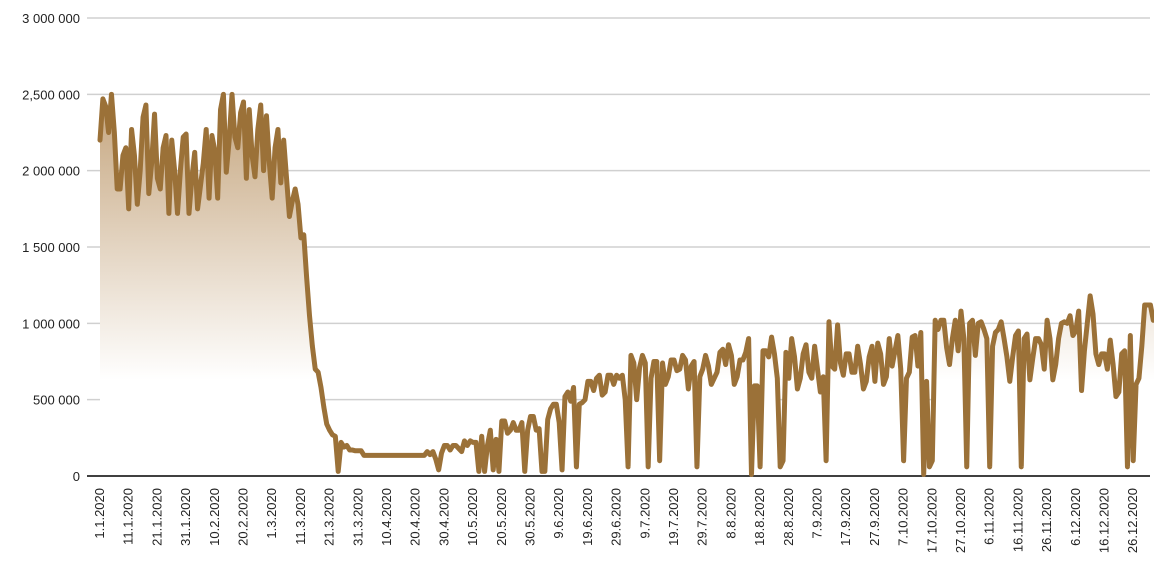  What do you see at coordinates (501, 517) in the screenshot?
I see `x-tick-label: 20.5.2020` at bounding box center [501, 517].